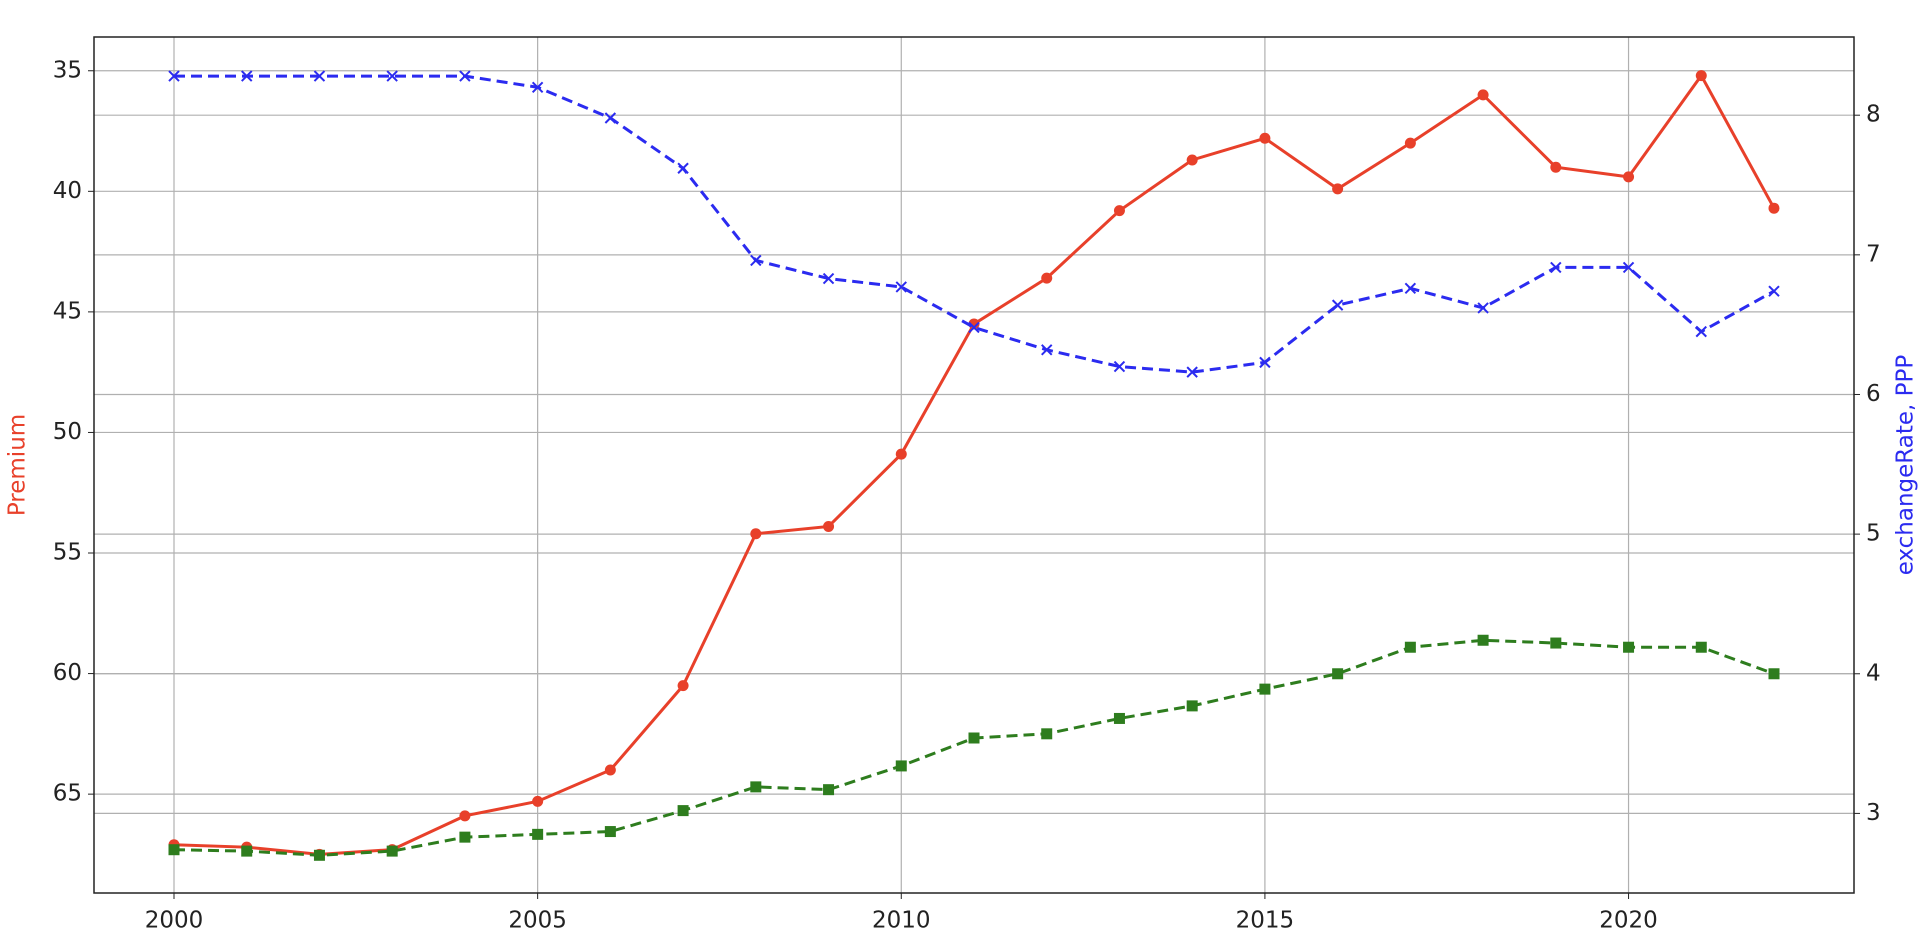 Image resolution: width=1932 pixels, height=952 pixels. I want to click on y2-tick-label: 6, so click(1873, 394).